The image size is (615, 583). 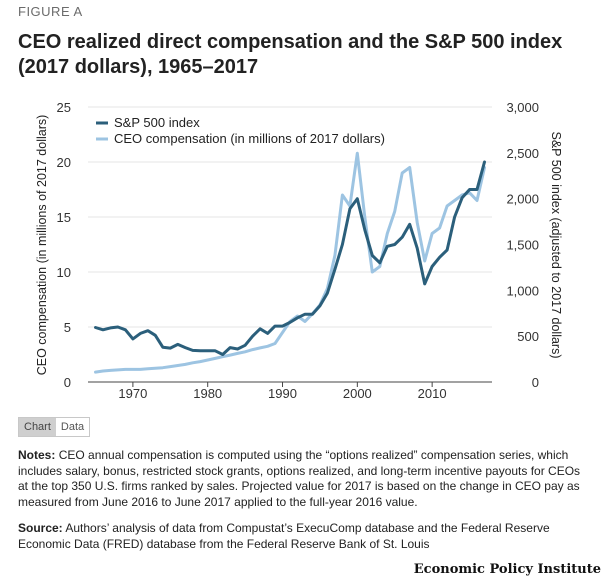 What do you see at coordinates (64, 107) in the screenshot?
I see `y-tick-left: 25` at bounding box center [64, 107].